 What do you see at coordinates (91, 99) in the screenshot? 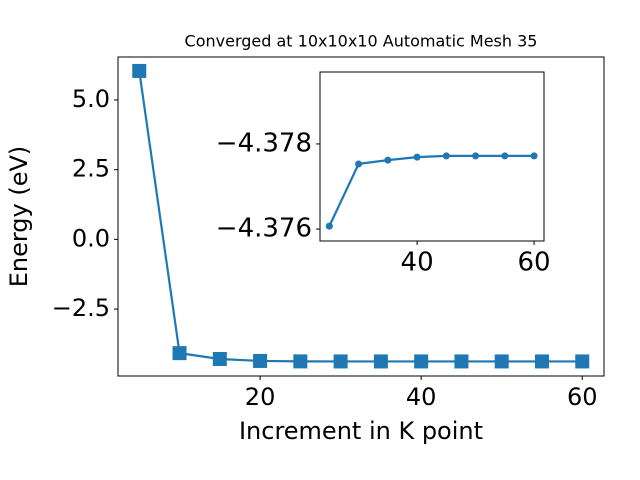
I see `y-tick-label: 5.0` at bounding box center [91, 99].